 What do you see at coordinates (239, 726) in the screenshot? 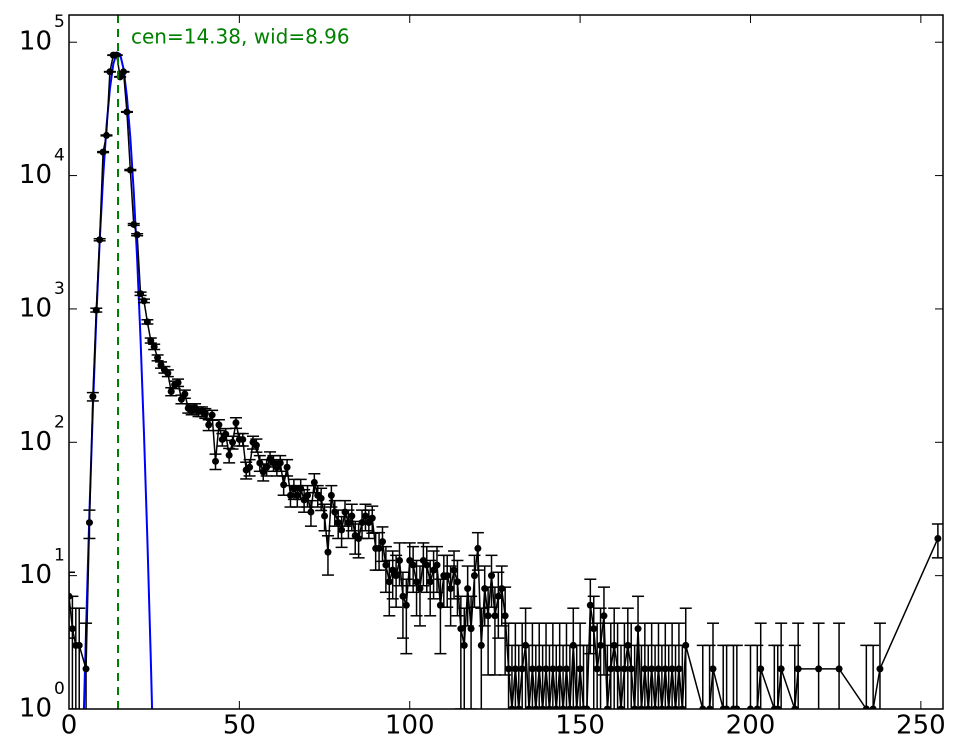
I see `x-tick-label: 50` at bounding box center [239, 726].